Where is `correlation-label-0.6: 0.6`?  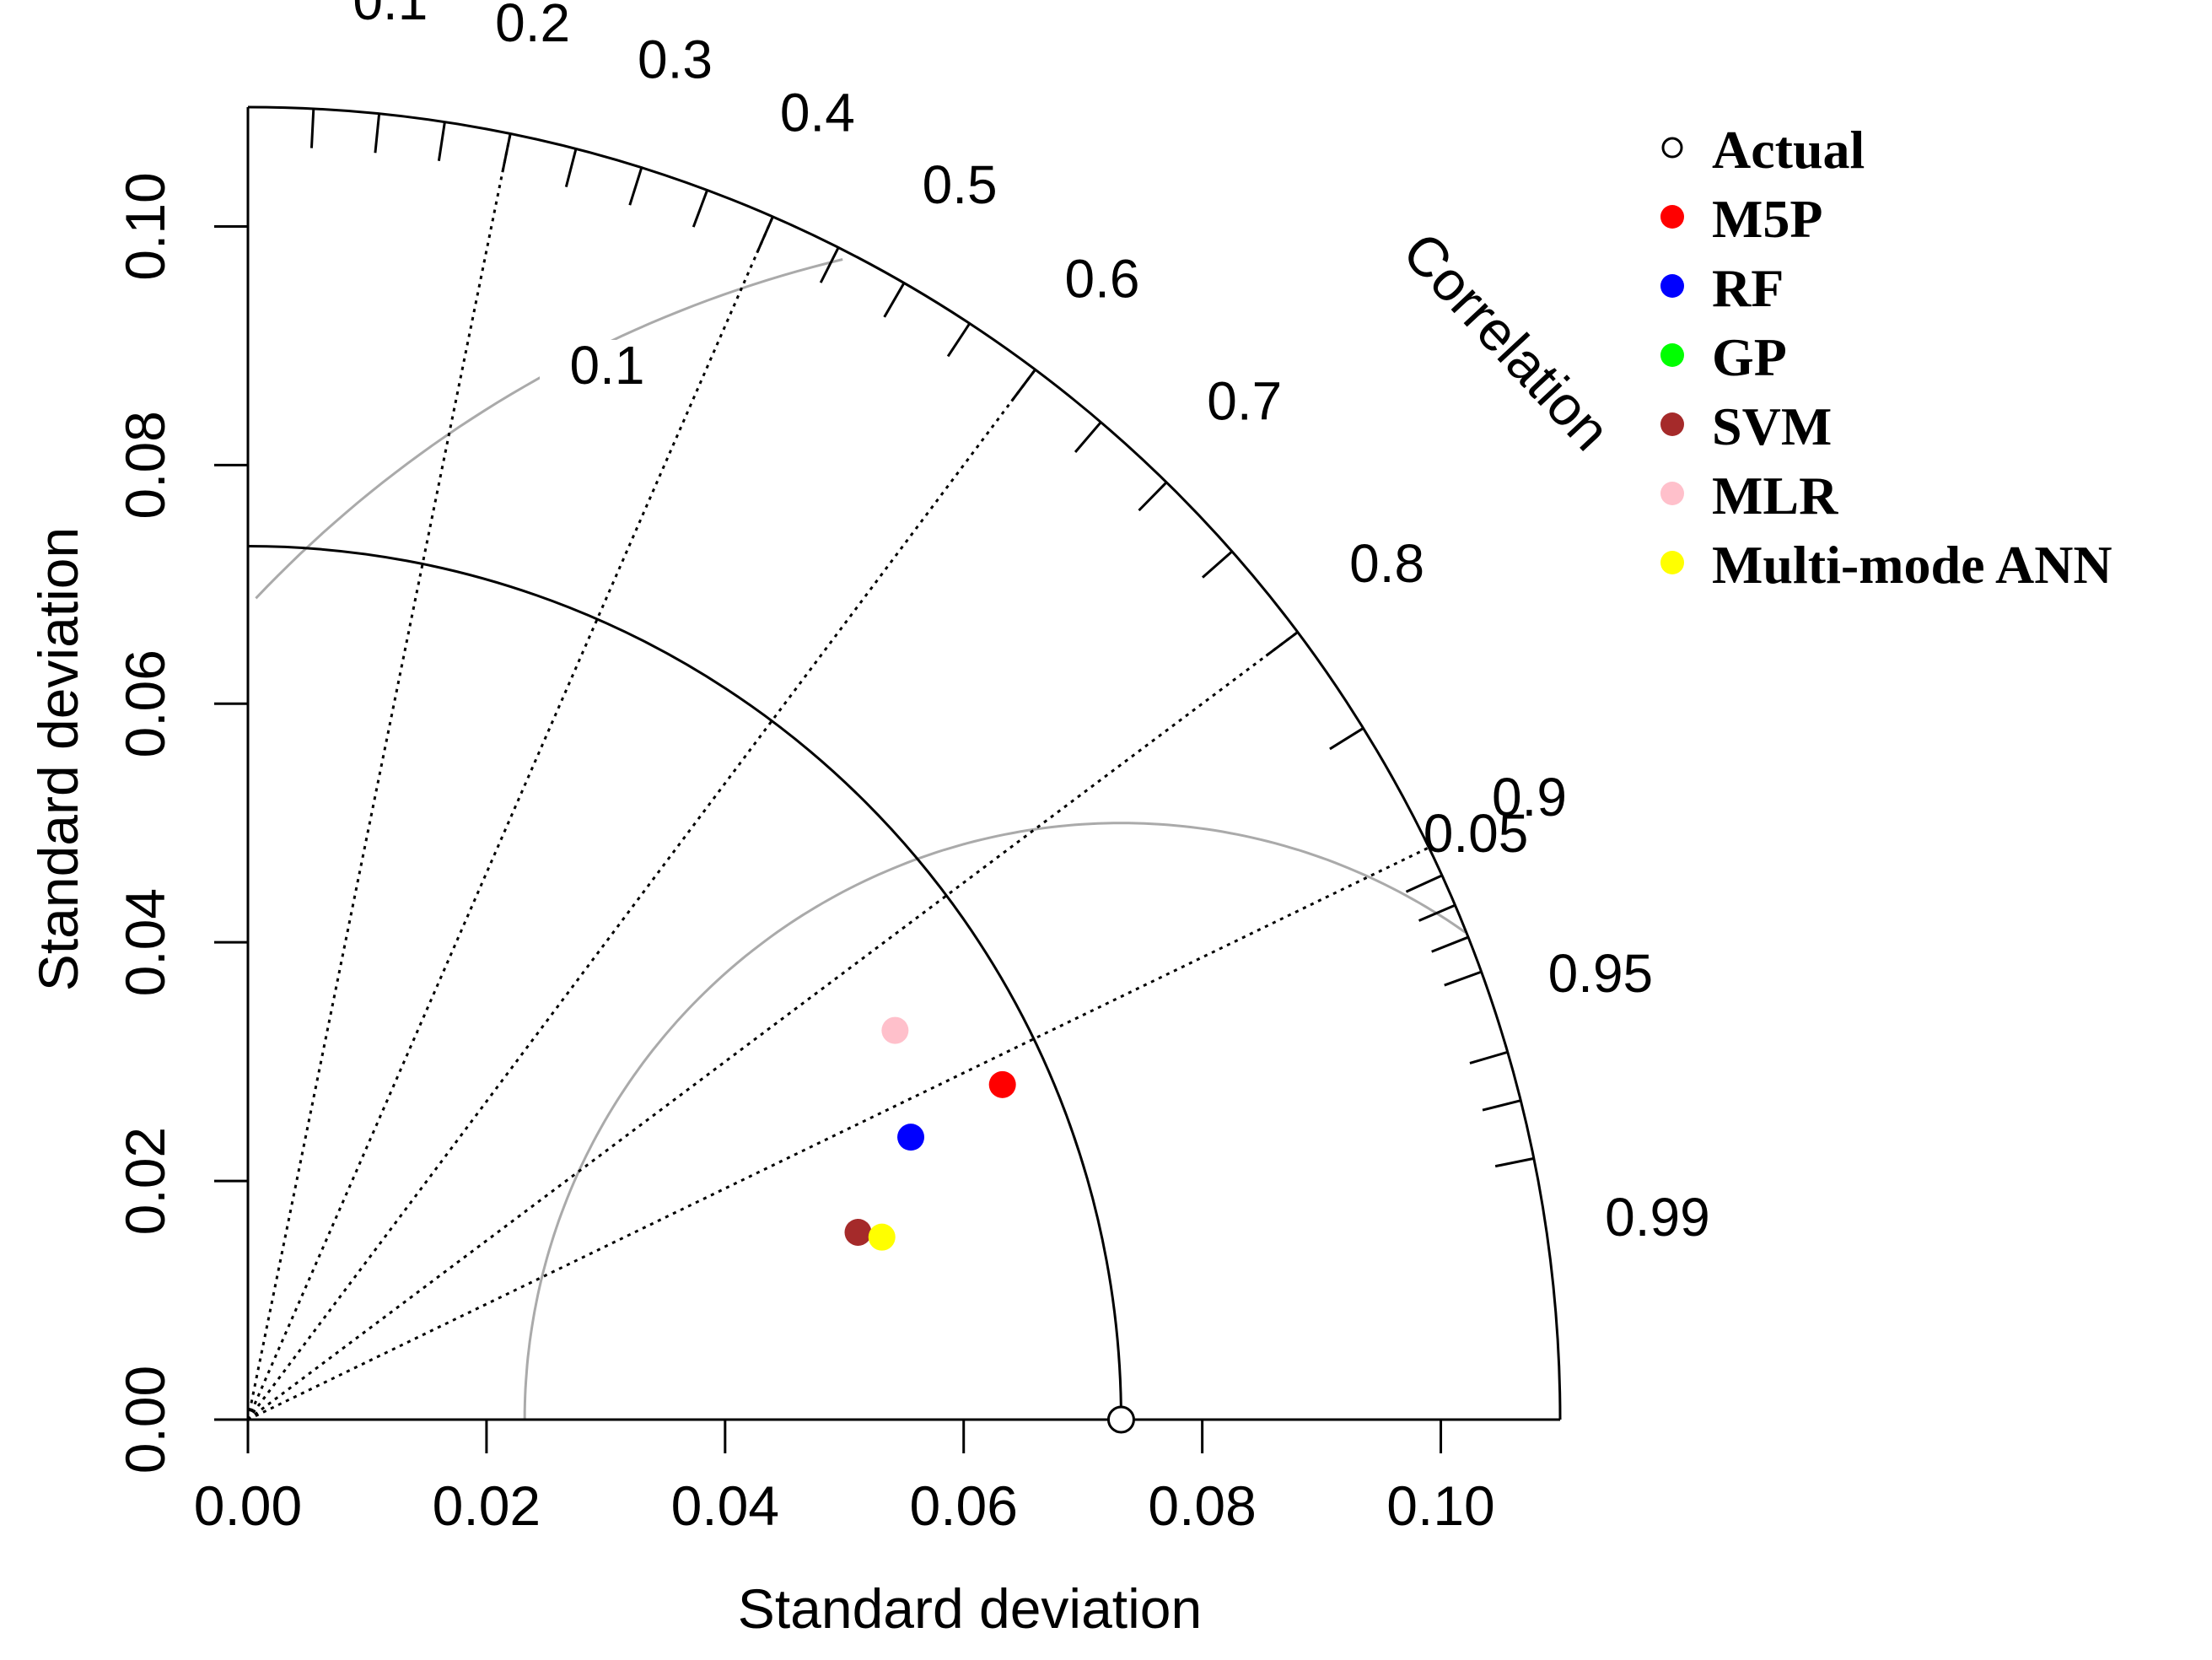
correlation-label-0.6: 0.6 is located at coordinates (1101, 278).